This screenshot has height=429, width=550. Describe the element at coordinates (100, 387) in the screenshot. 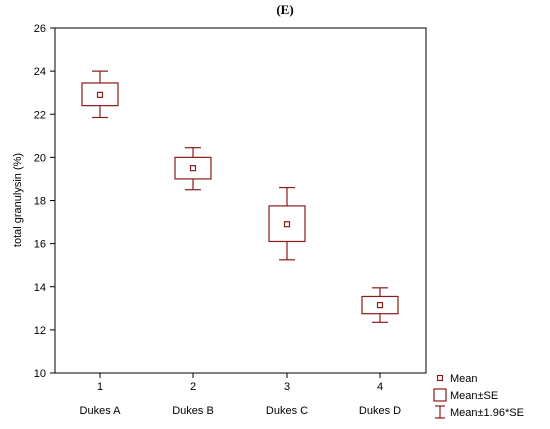

I see `x-tick-label: 1` at that location.